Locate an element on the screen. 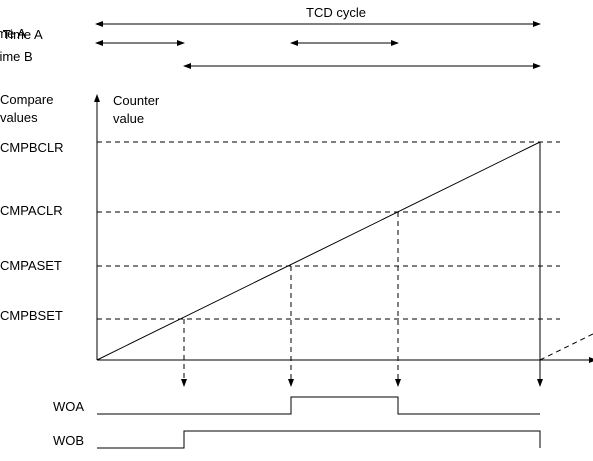 The height and width of the screenshot is (461, 593). wob-label: WOB is located at coordinates (68, 440).